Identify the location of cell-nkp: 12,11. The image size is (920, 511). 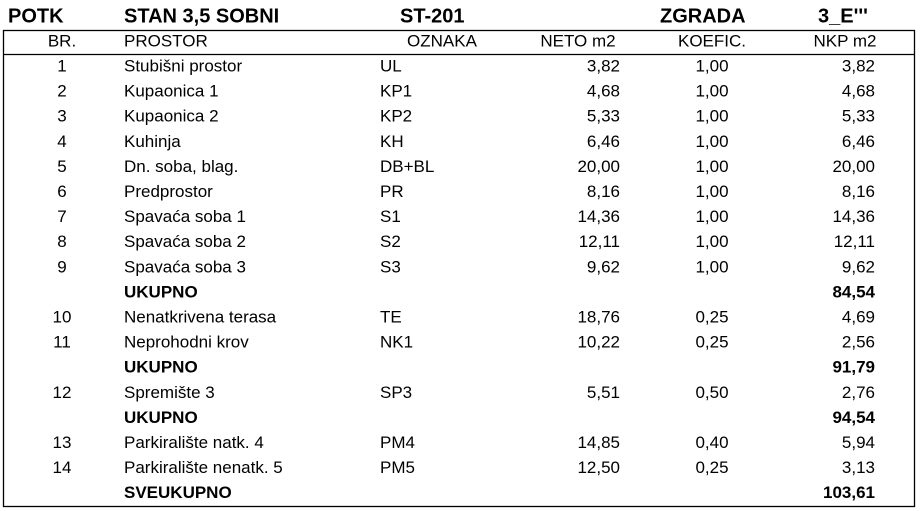
(854, 241).